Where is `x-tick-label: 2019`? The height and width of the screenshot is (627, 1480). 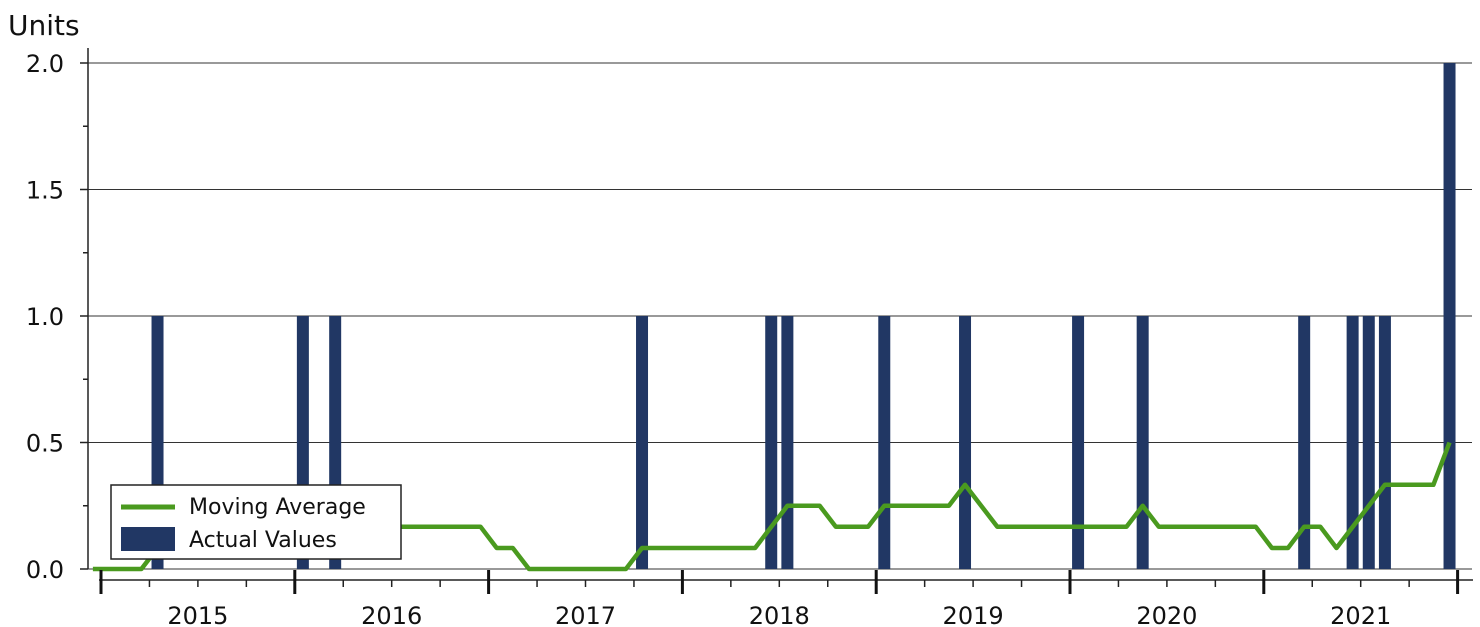
x-tick-label: 2019 is located at coordinates (973, 614).